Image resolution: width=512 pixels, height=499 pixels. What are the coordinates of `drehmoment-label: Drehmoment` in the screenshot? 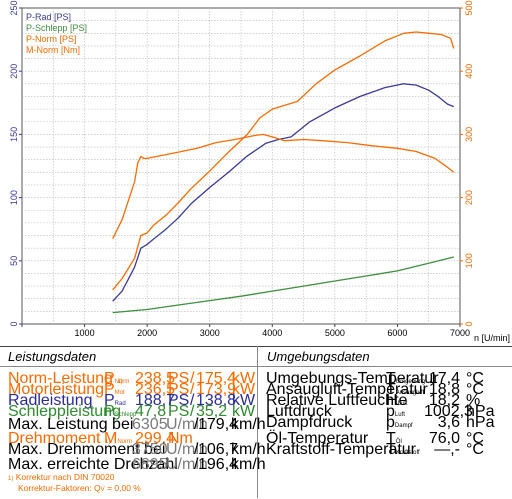 It's located at (54, 438).